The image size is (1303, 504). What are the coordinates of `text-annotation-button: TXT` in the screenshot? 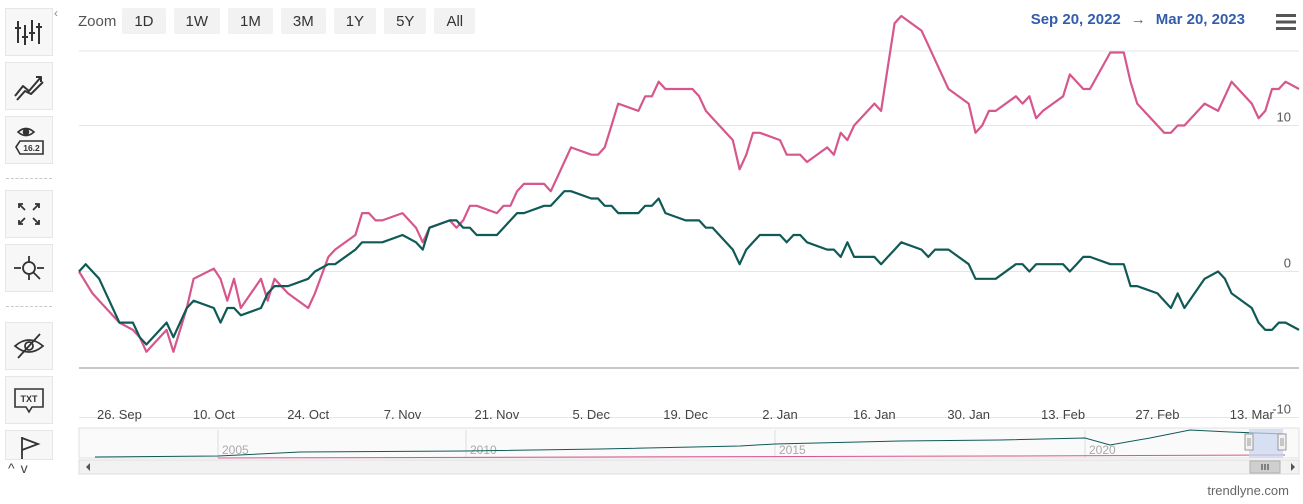 It's located at (29, 400).